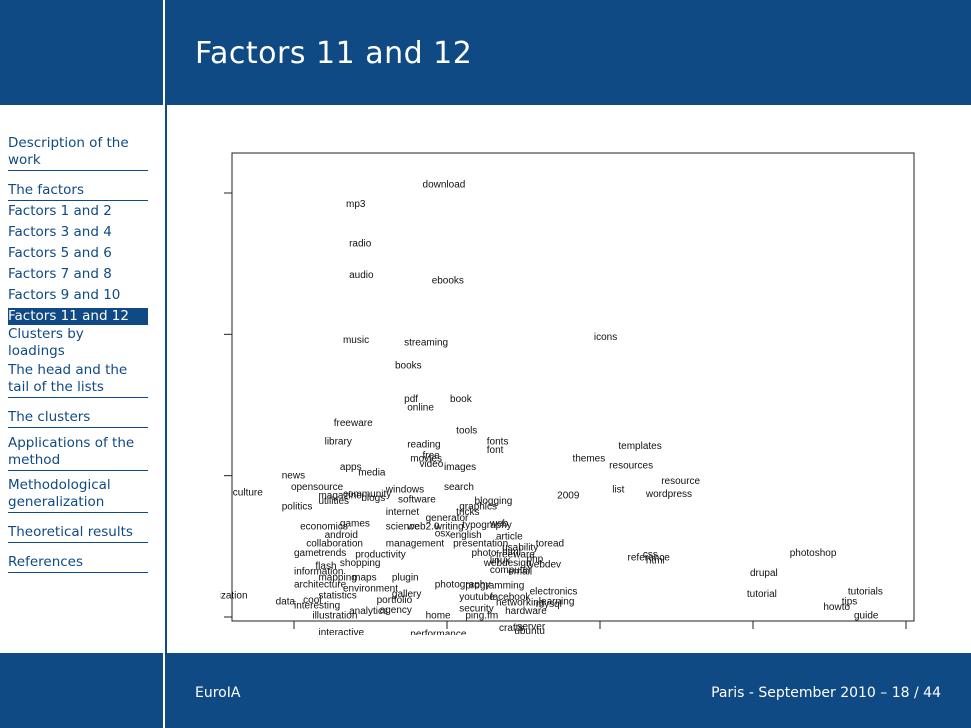 This screenshot has height=728, width=971. What do you see at coordinates (312, 600) in the screenshot?
I see `point-label: cool` at bounding box center [312, 600].